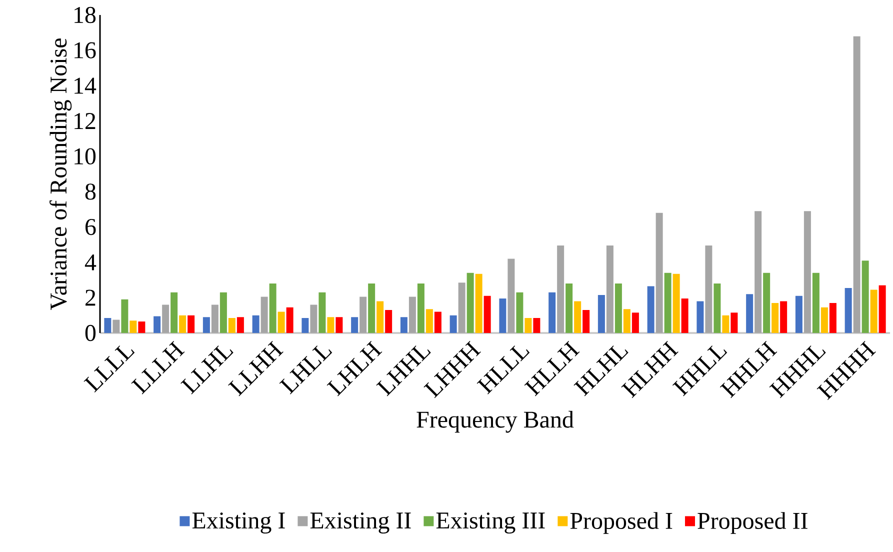 This screenshot has width=893, height=552. I want to click on legend-label: Existing I, so click(238, 523).